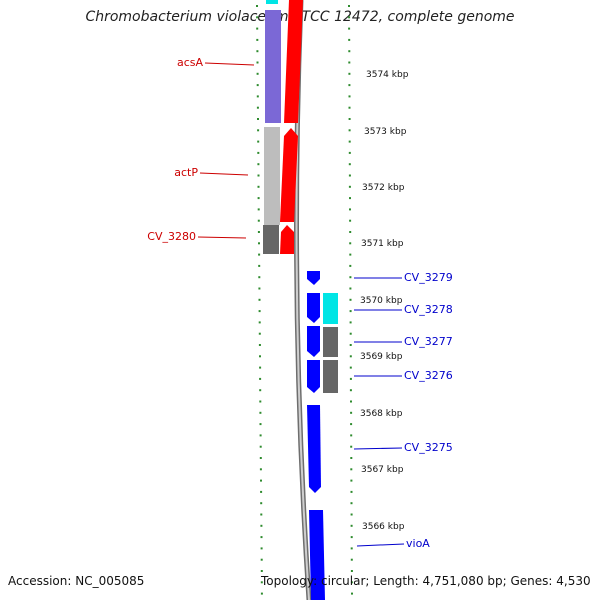 This screenshot has height=600, width=600. What do you see at coordinates (273, 66) in the screenshot?
I see `gene-acsA-purple` at bounding box center [273, 66].